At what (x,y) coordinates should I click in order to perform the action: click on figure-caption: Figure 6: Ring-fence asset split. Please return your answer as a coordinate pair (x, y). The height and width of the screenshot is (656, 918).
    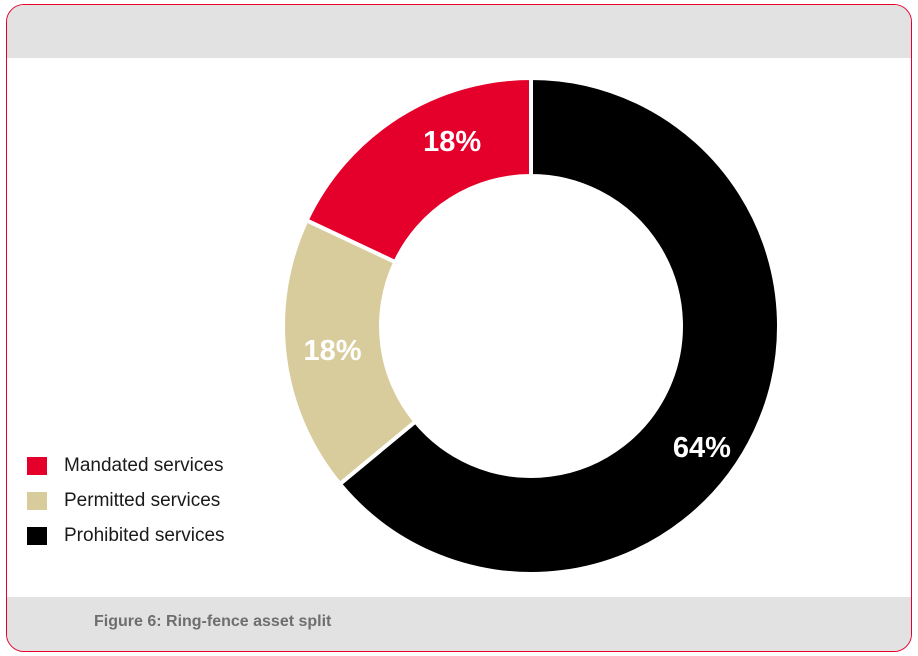
    Looking at the image, I should click on (213, 621).